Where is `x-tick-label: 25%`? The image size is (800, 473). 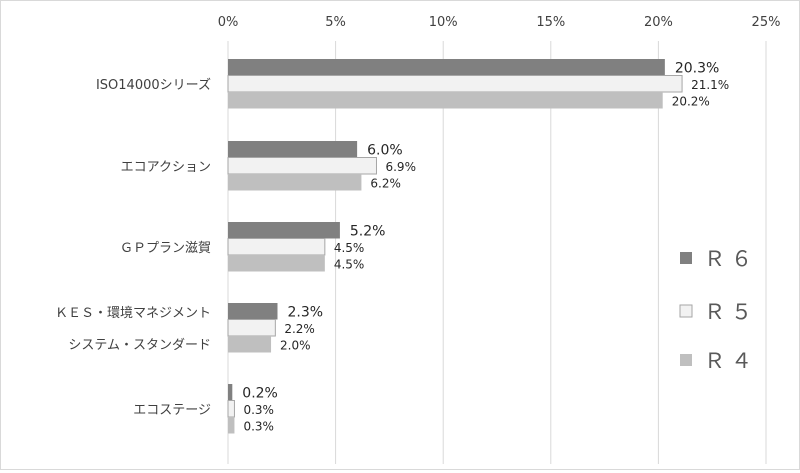
x-tick-label: 25% is located at coordinates (766, 22).